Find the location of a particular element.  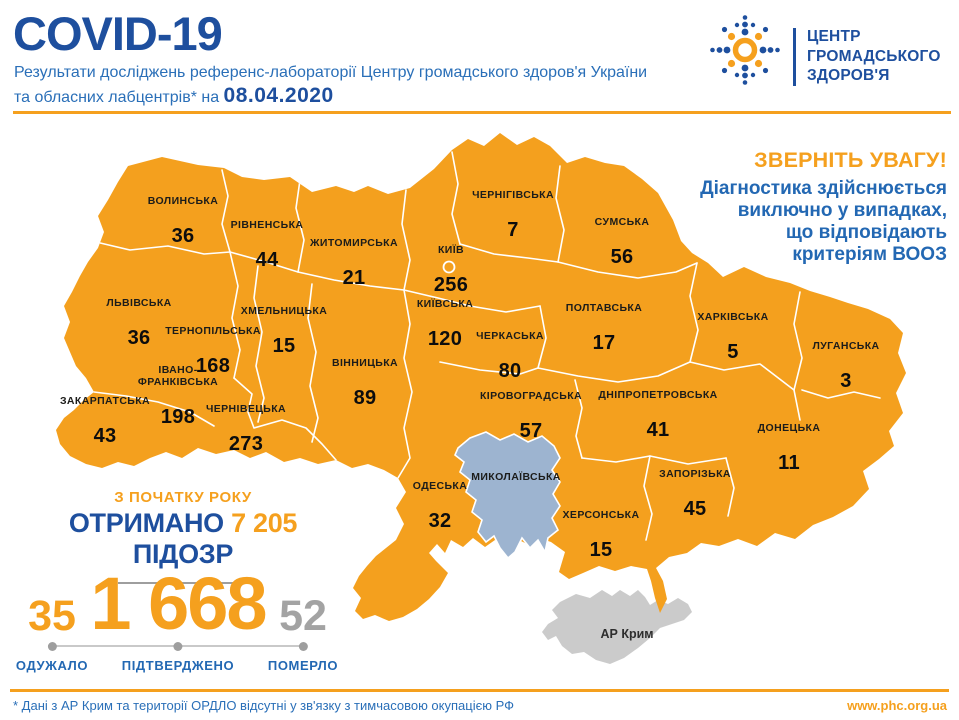

region-name: ХАРКІВСЬКА is located at coordinates (733, 317).